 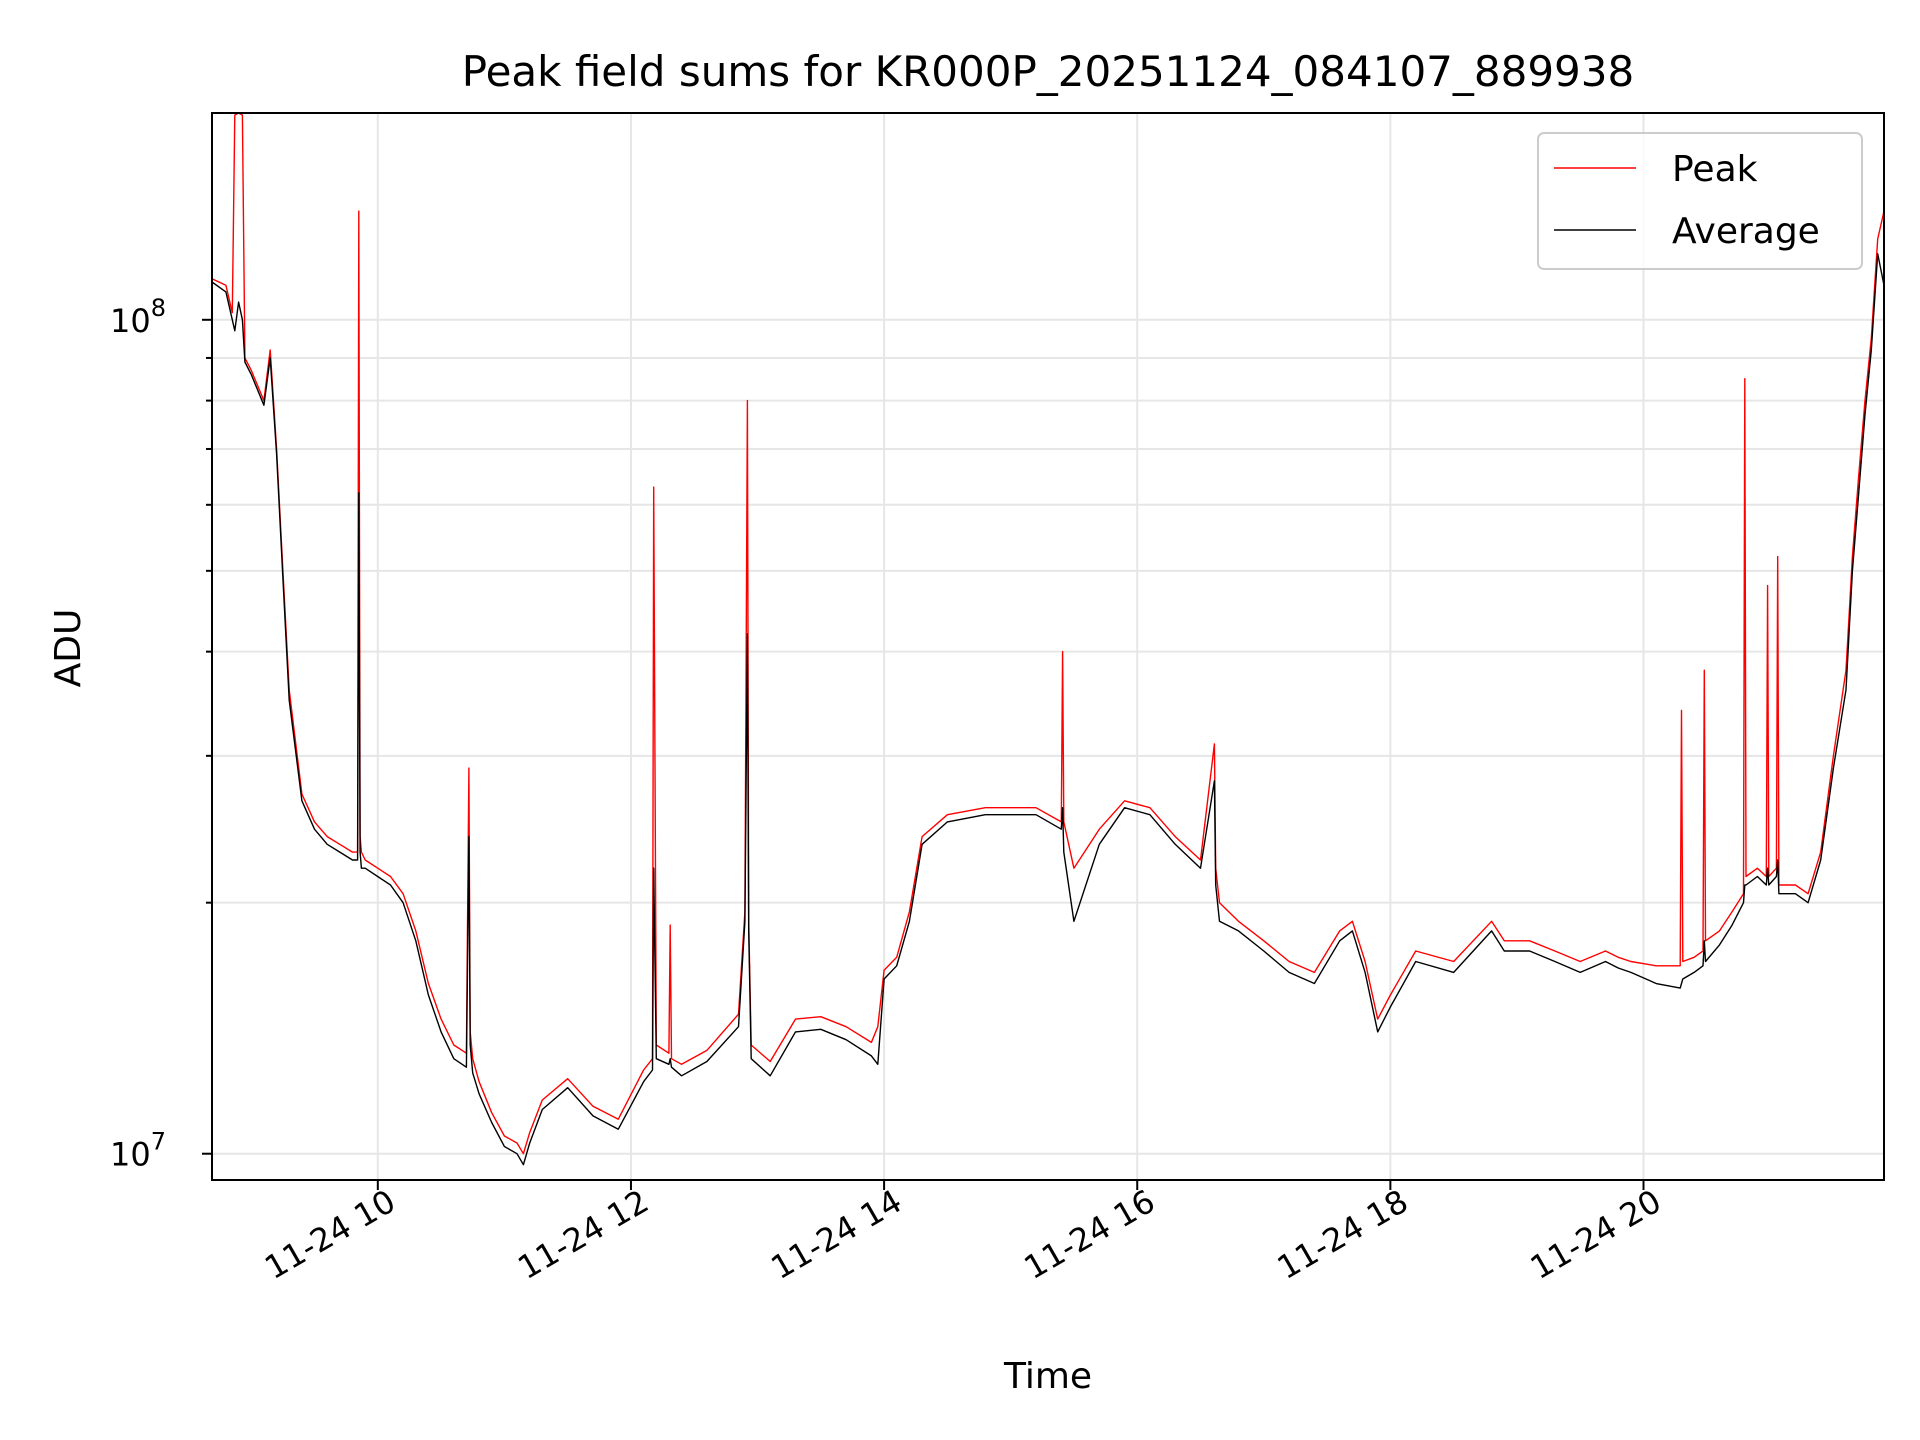 I want to click on x-axis-label: Time, so click(x=1047, y=1376).